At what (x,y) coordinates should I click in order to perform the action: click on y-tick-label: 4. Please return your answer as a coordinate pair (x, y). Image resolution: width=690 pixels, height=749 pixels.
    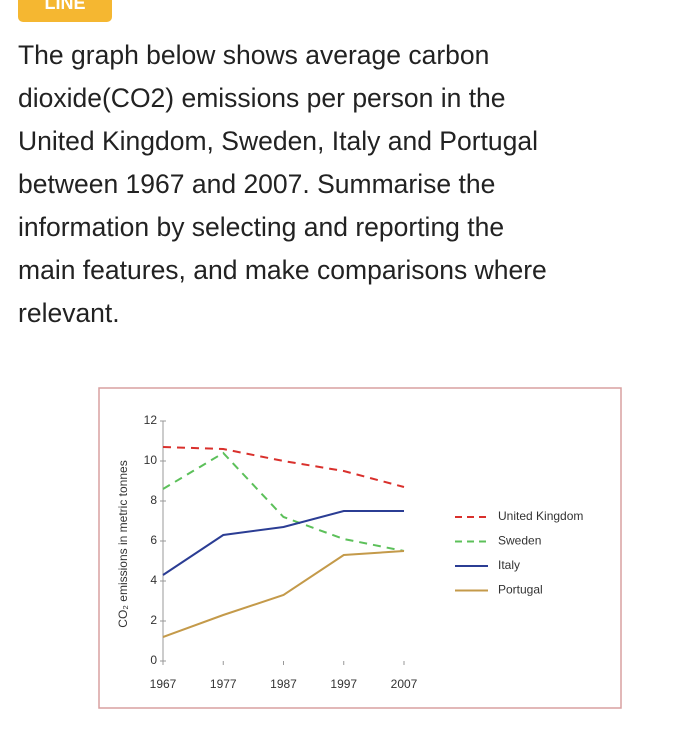
    Looking at the image, I should click on (153, 580).